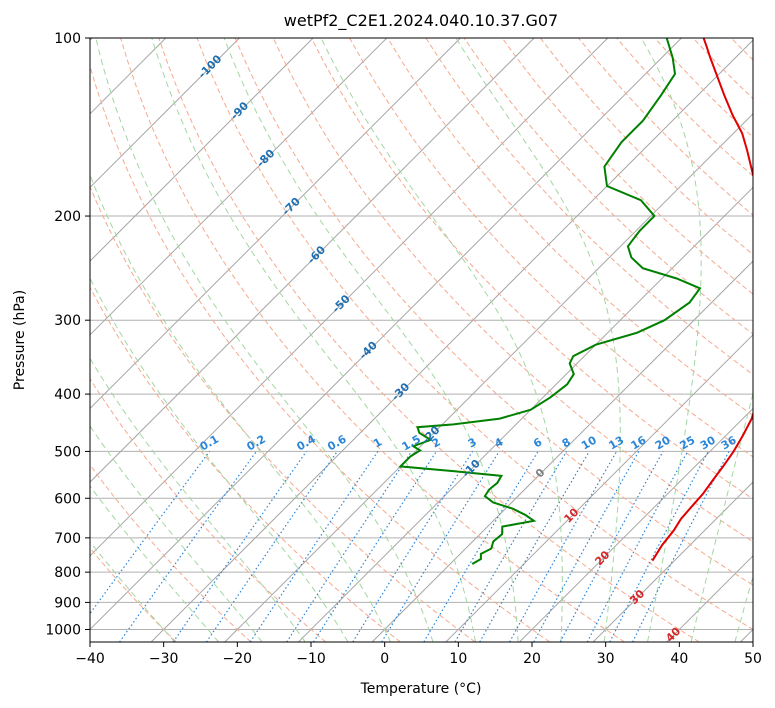  I want to click on x-tick-label: 50, so click(753, 659).